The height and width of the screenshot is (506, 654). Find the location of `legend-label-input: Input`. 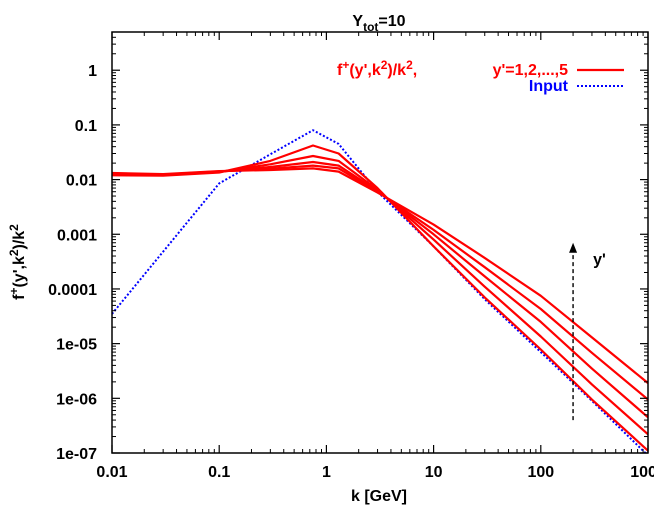

legend-label-input: Input is located at coordinates (549, 86).